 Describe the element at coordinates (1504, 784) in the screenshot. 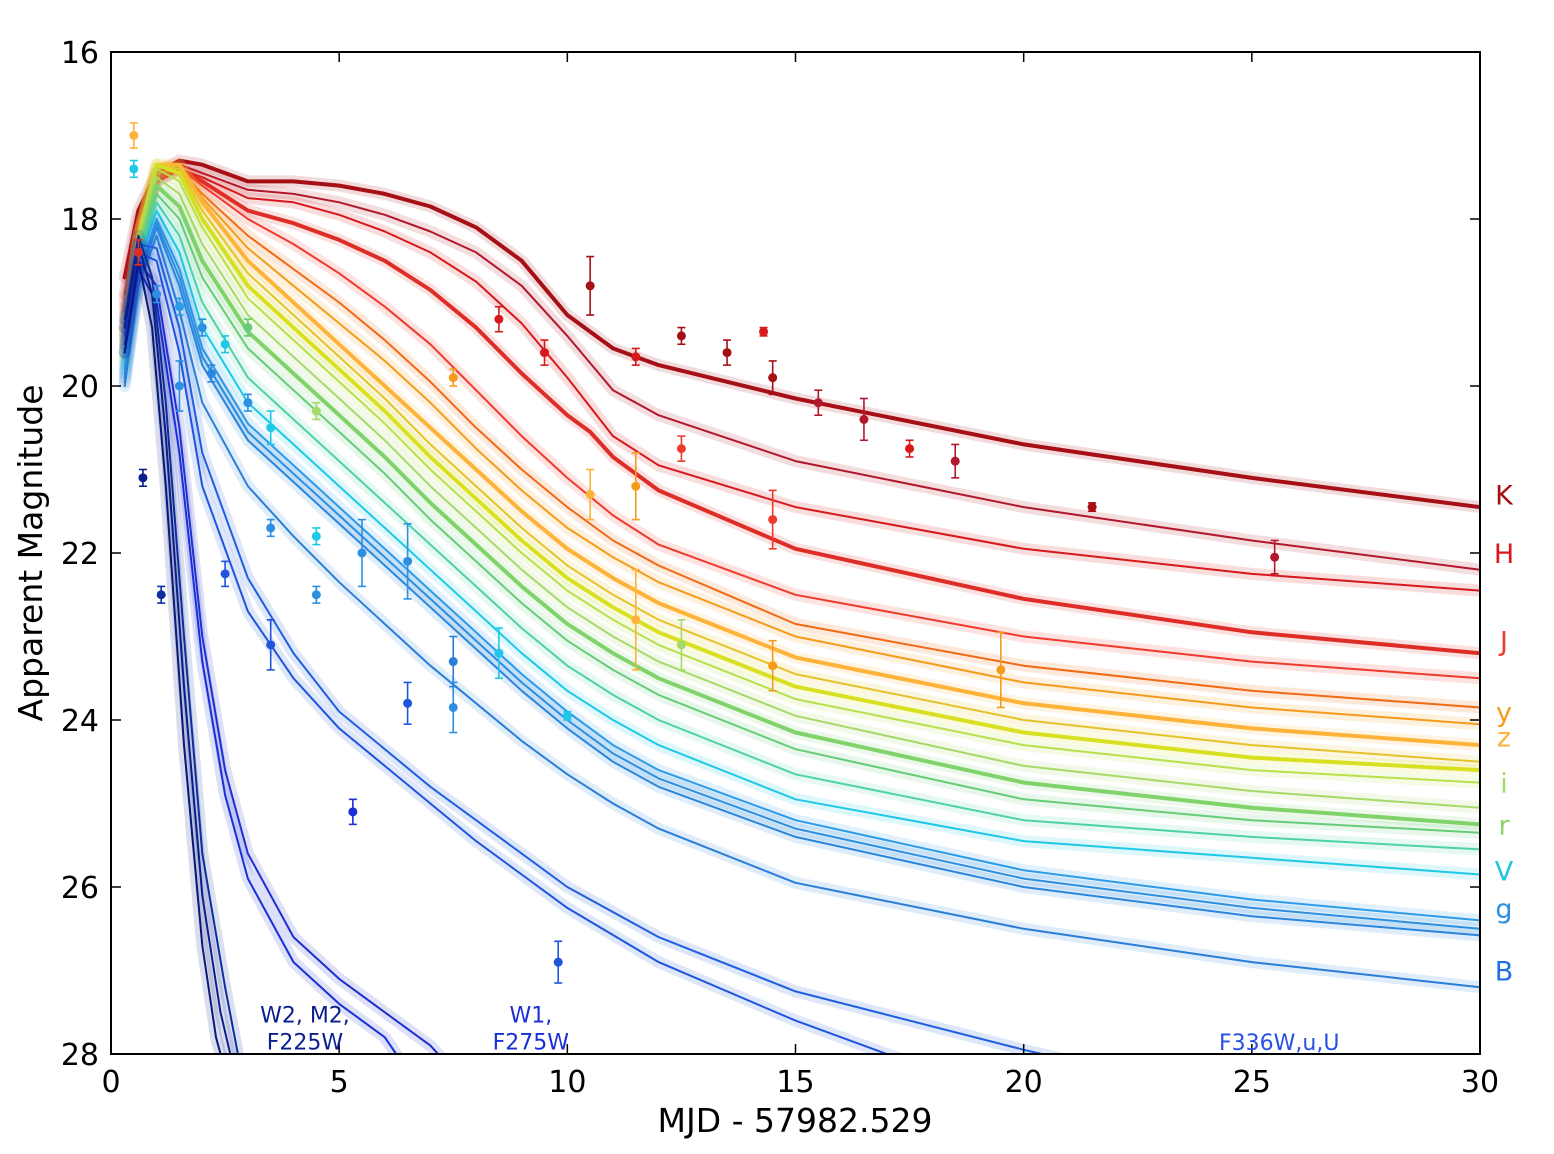

I see `band-label-i: i` at that location.